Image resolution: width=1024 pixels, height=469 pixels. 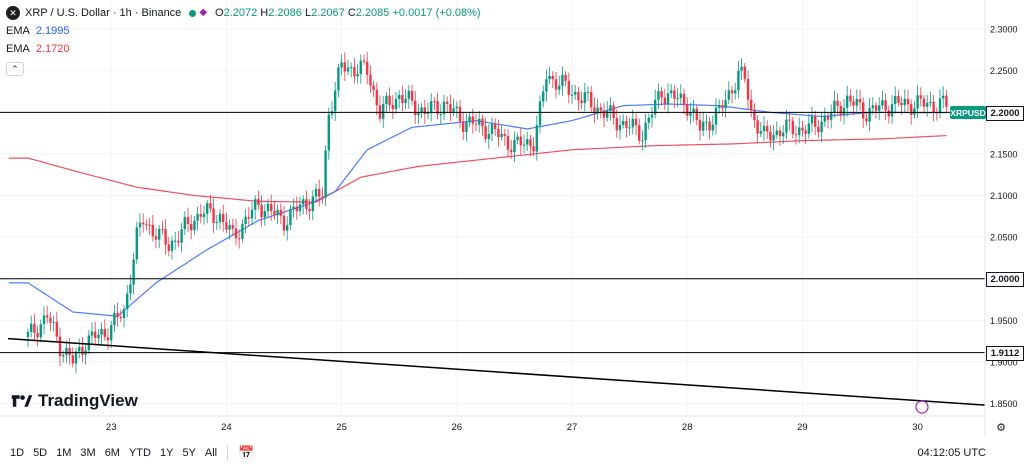 I want to click on market-status-icon, so click(x=193, y=13).